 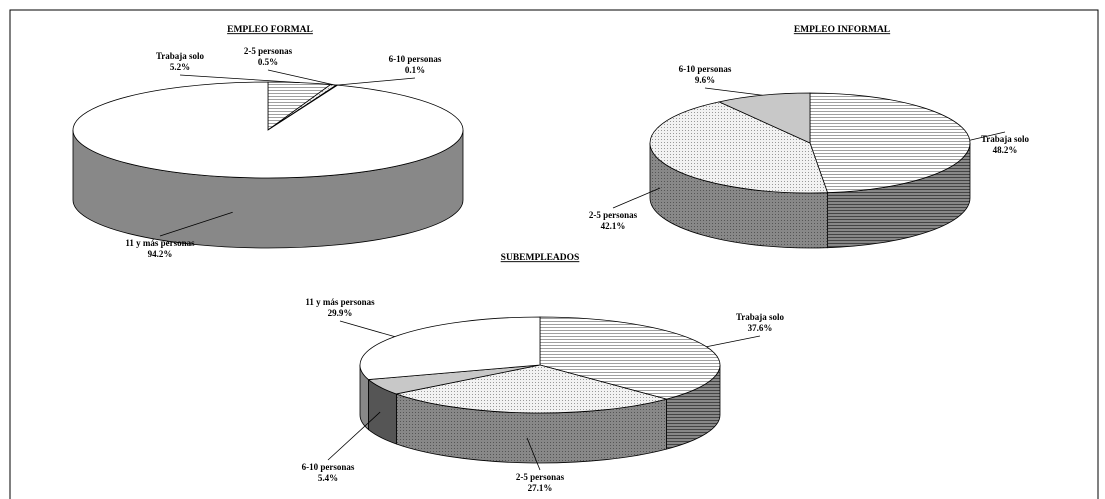 What do you see at coordinates (270, 30) in the screenshot?
I see `chart-title: EMPLEO FORMAL` at bounding box center [270, 30].